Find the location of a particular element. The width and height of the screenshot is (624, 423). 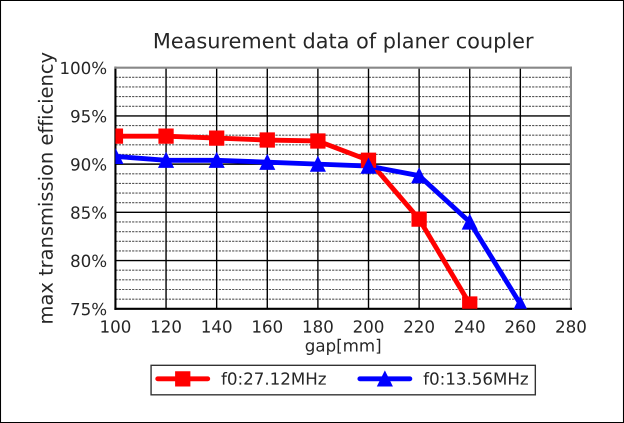

x-tick-label: 200 is located at coordinates (369, 326).